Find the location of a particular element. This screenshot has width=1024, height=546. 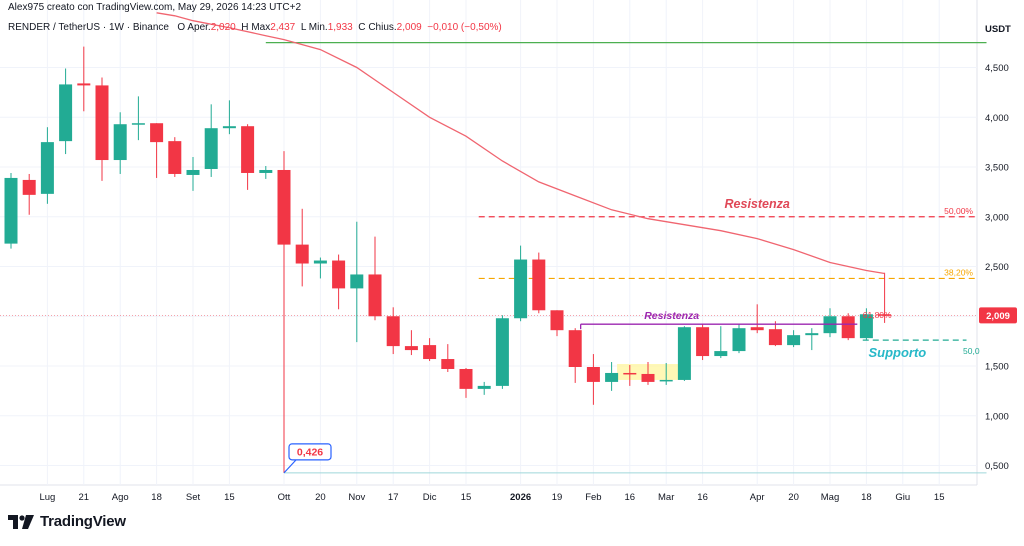

y-tick-label: 4,000 is located at coordinates (997, 118).